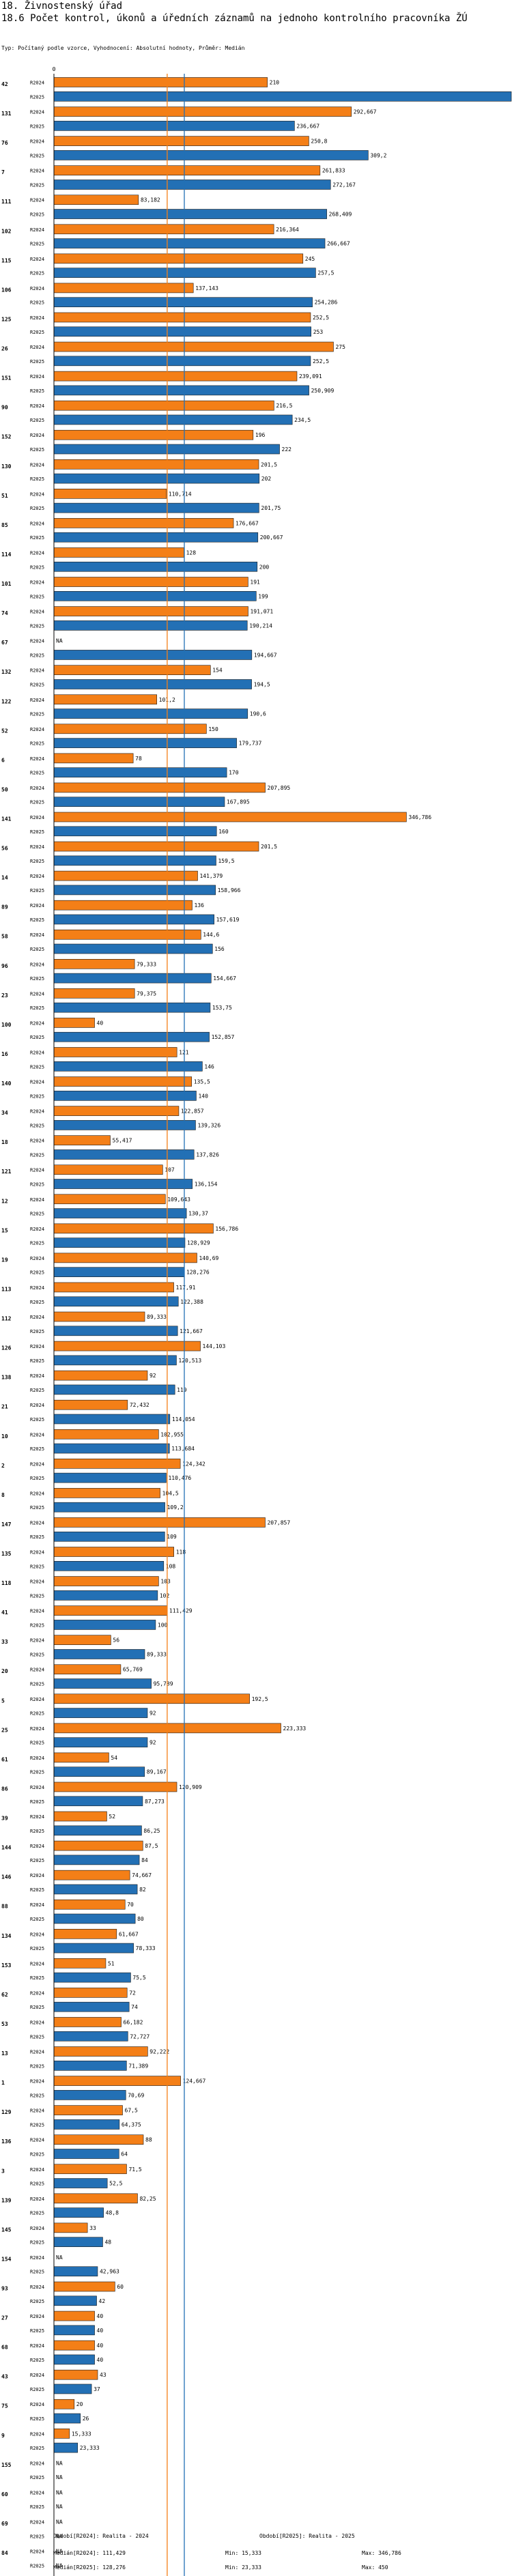 This screenshot has width=512, height=2576. What do you see at coordinates (6, 2200) in the screenshot?
I see `category-label: 139` at bounding box center [6, 2200].